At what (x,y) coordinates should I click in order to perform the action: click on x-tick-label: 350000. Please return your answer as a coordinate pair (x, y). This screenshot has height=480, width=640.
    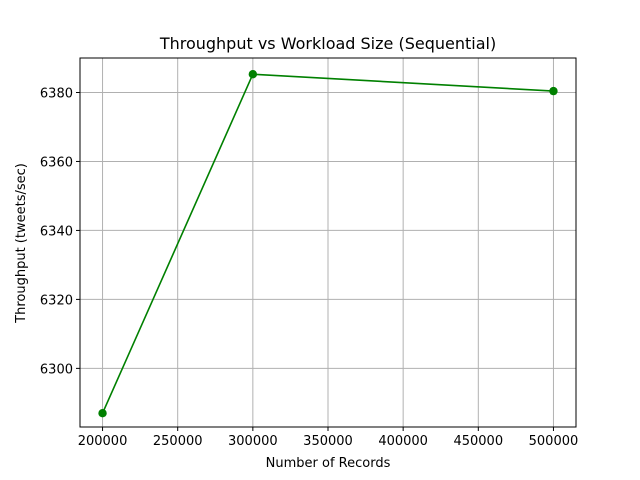
    Looking at the image, I should click on (328, 441).